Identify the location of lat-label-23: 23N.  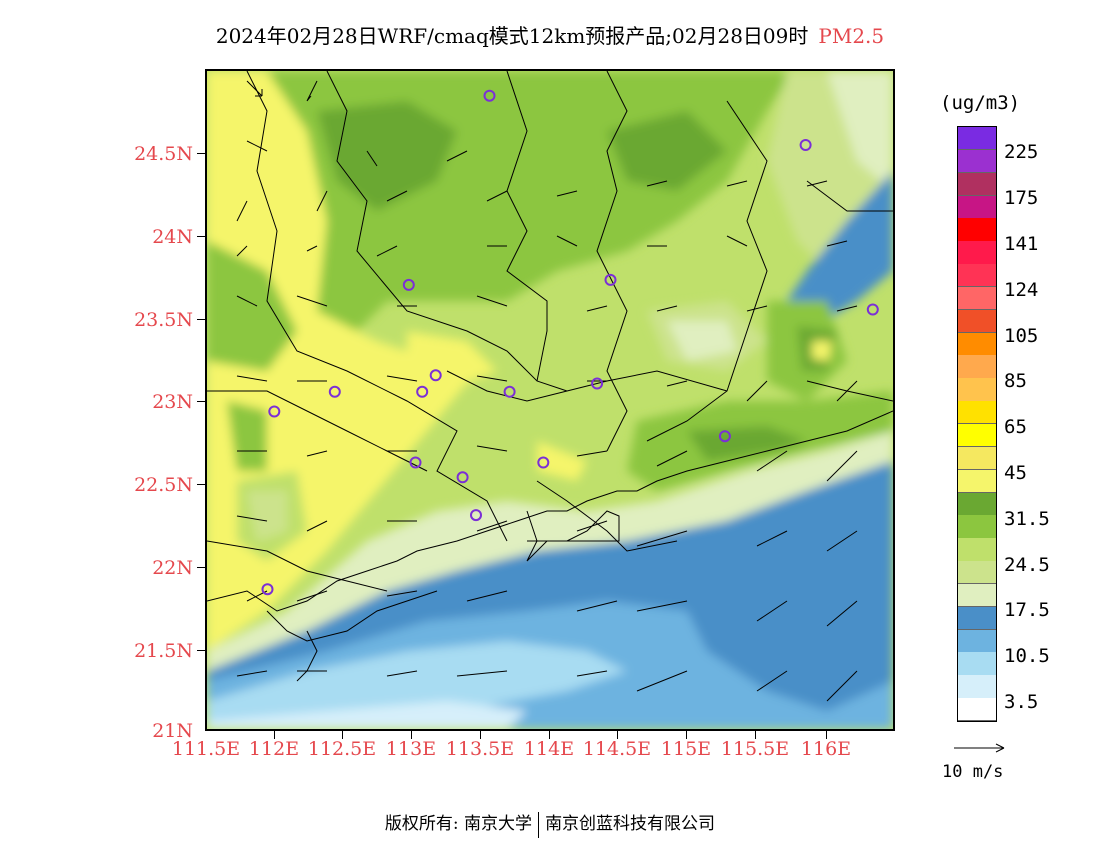
(172, 402).